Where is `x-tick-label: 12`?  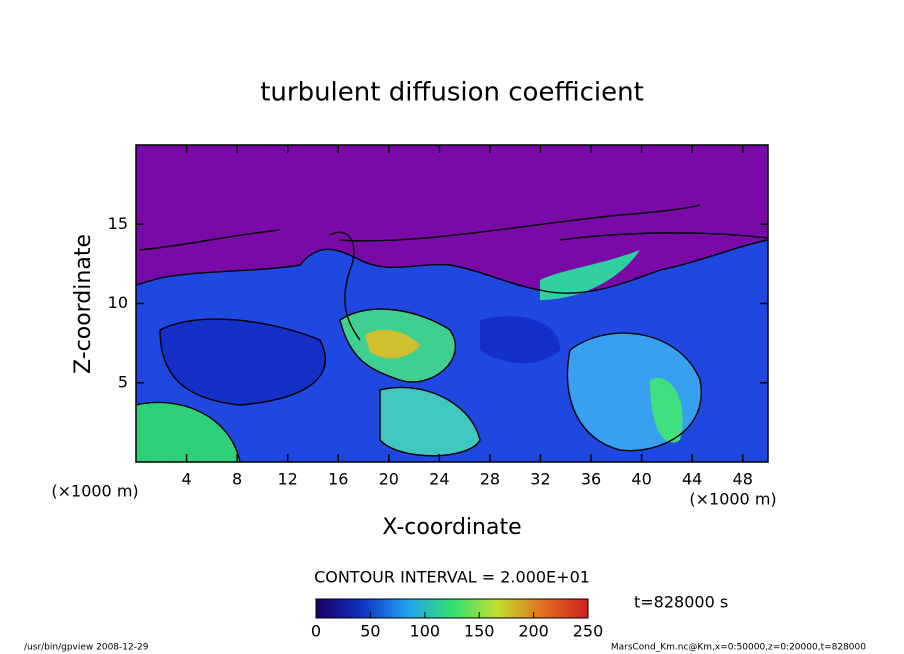
x-tick-label: 12 is located at coordinates (288, 479).